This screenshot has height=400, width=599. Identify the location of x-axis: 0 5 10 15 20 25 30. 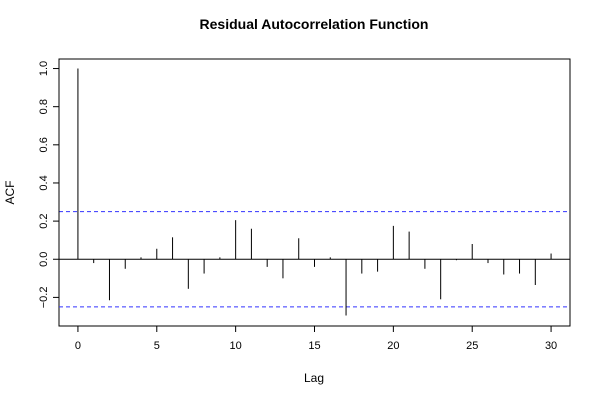
(316, 338).